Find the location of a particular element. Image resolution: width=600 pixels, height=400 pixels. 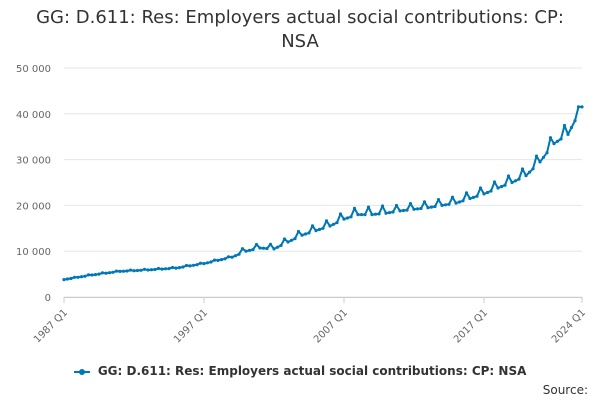

y-tick-label: 40 000 is located at coordinates (33, 115).